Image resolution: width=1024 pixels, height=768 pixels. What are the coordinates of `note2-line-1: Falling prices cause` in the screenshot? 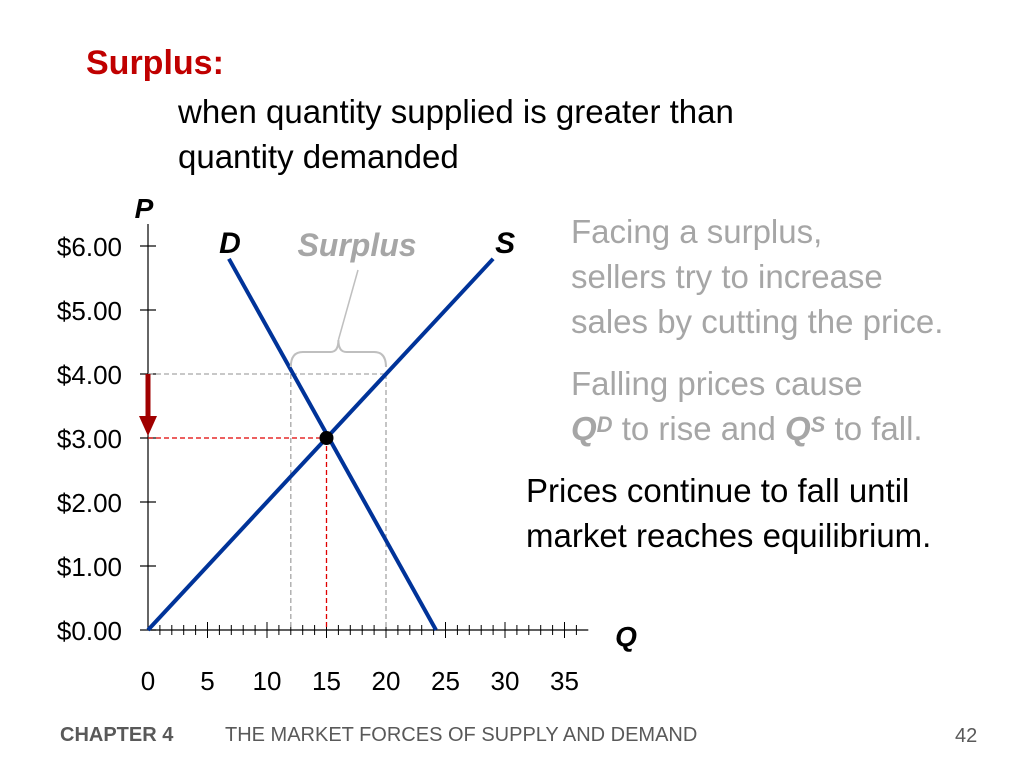 It's located at (717, 383).